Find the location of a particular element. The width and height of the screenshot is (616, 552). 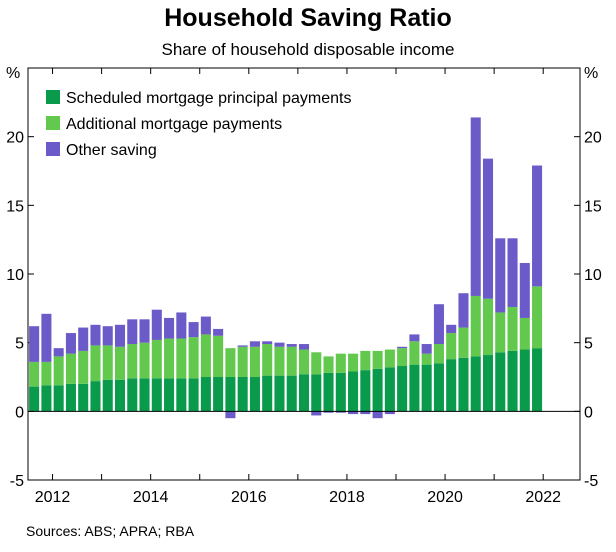

y-tick-label-right: -5 is located at coordinates (591, 481).